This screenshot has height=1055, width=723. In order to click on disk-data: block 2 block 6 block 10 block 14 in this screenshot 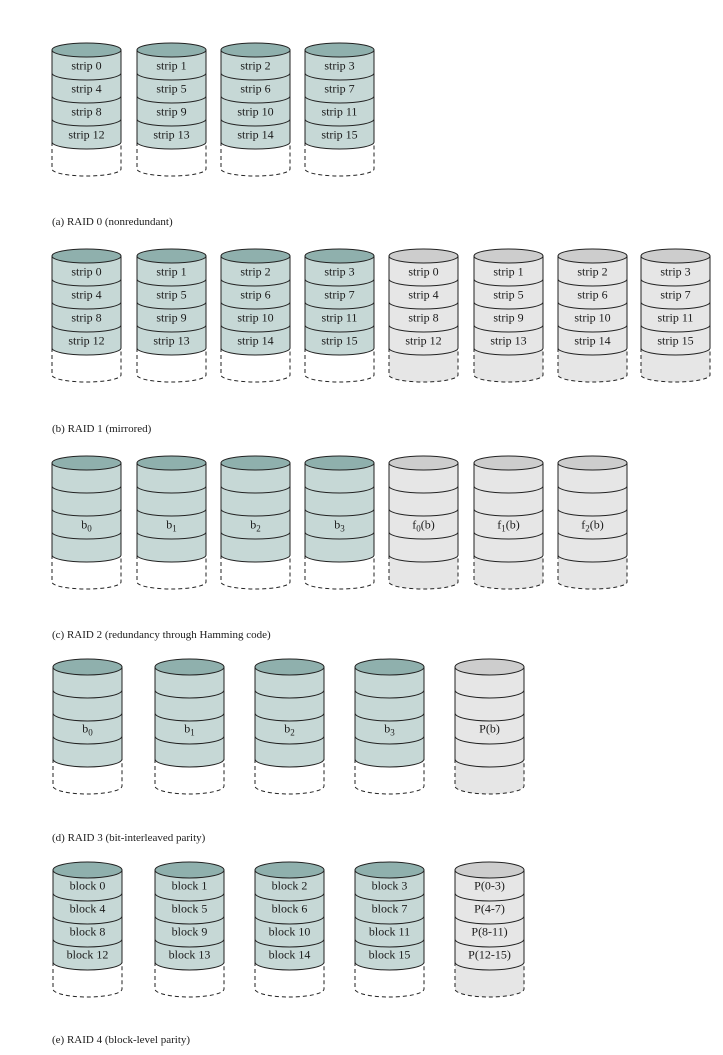, I will do `click(289, 929)`.